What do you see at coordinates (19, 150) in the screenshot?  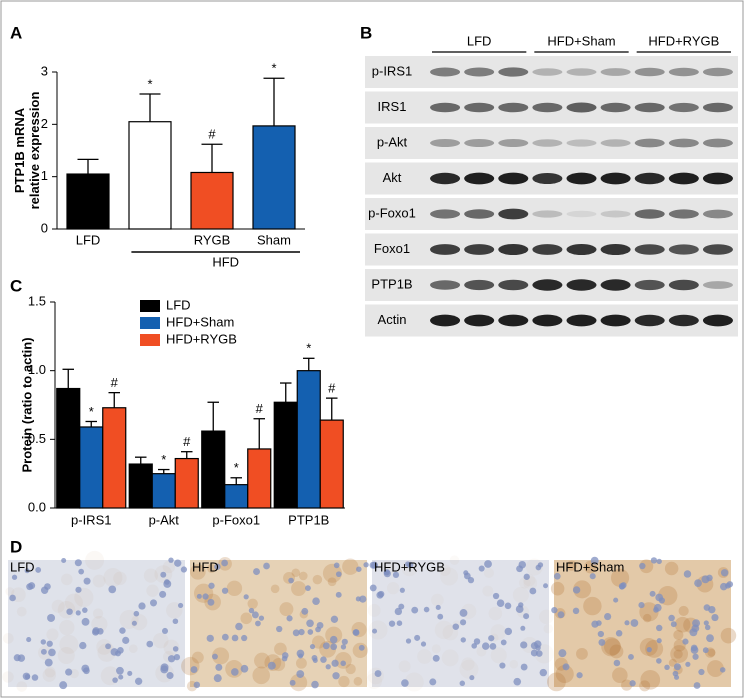 I see `y-axis-label: PTP1B mRNA` at bounding box center [19, 150].